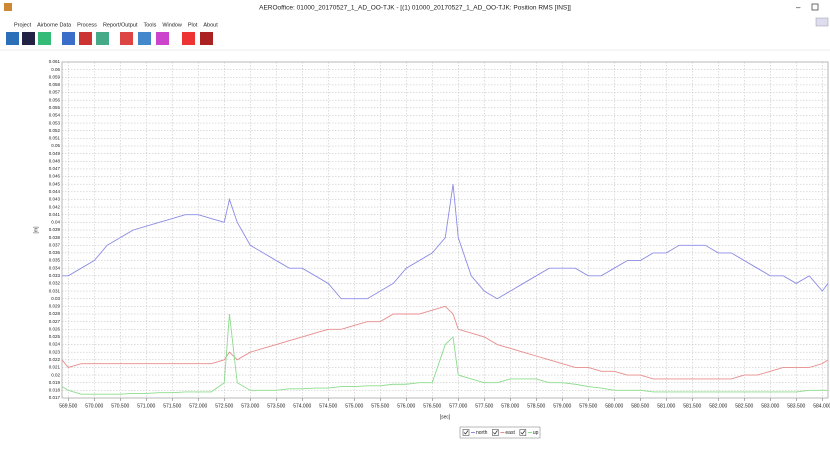 The height and width of the screenshot is (457, 830). I want to click on y-tick-label: 0.061, so click(55, 61).